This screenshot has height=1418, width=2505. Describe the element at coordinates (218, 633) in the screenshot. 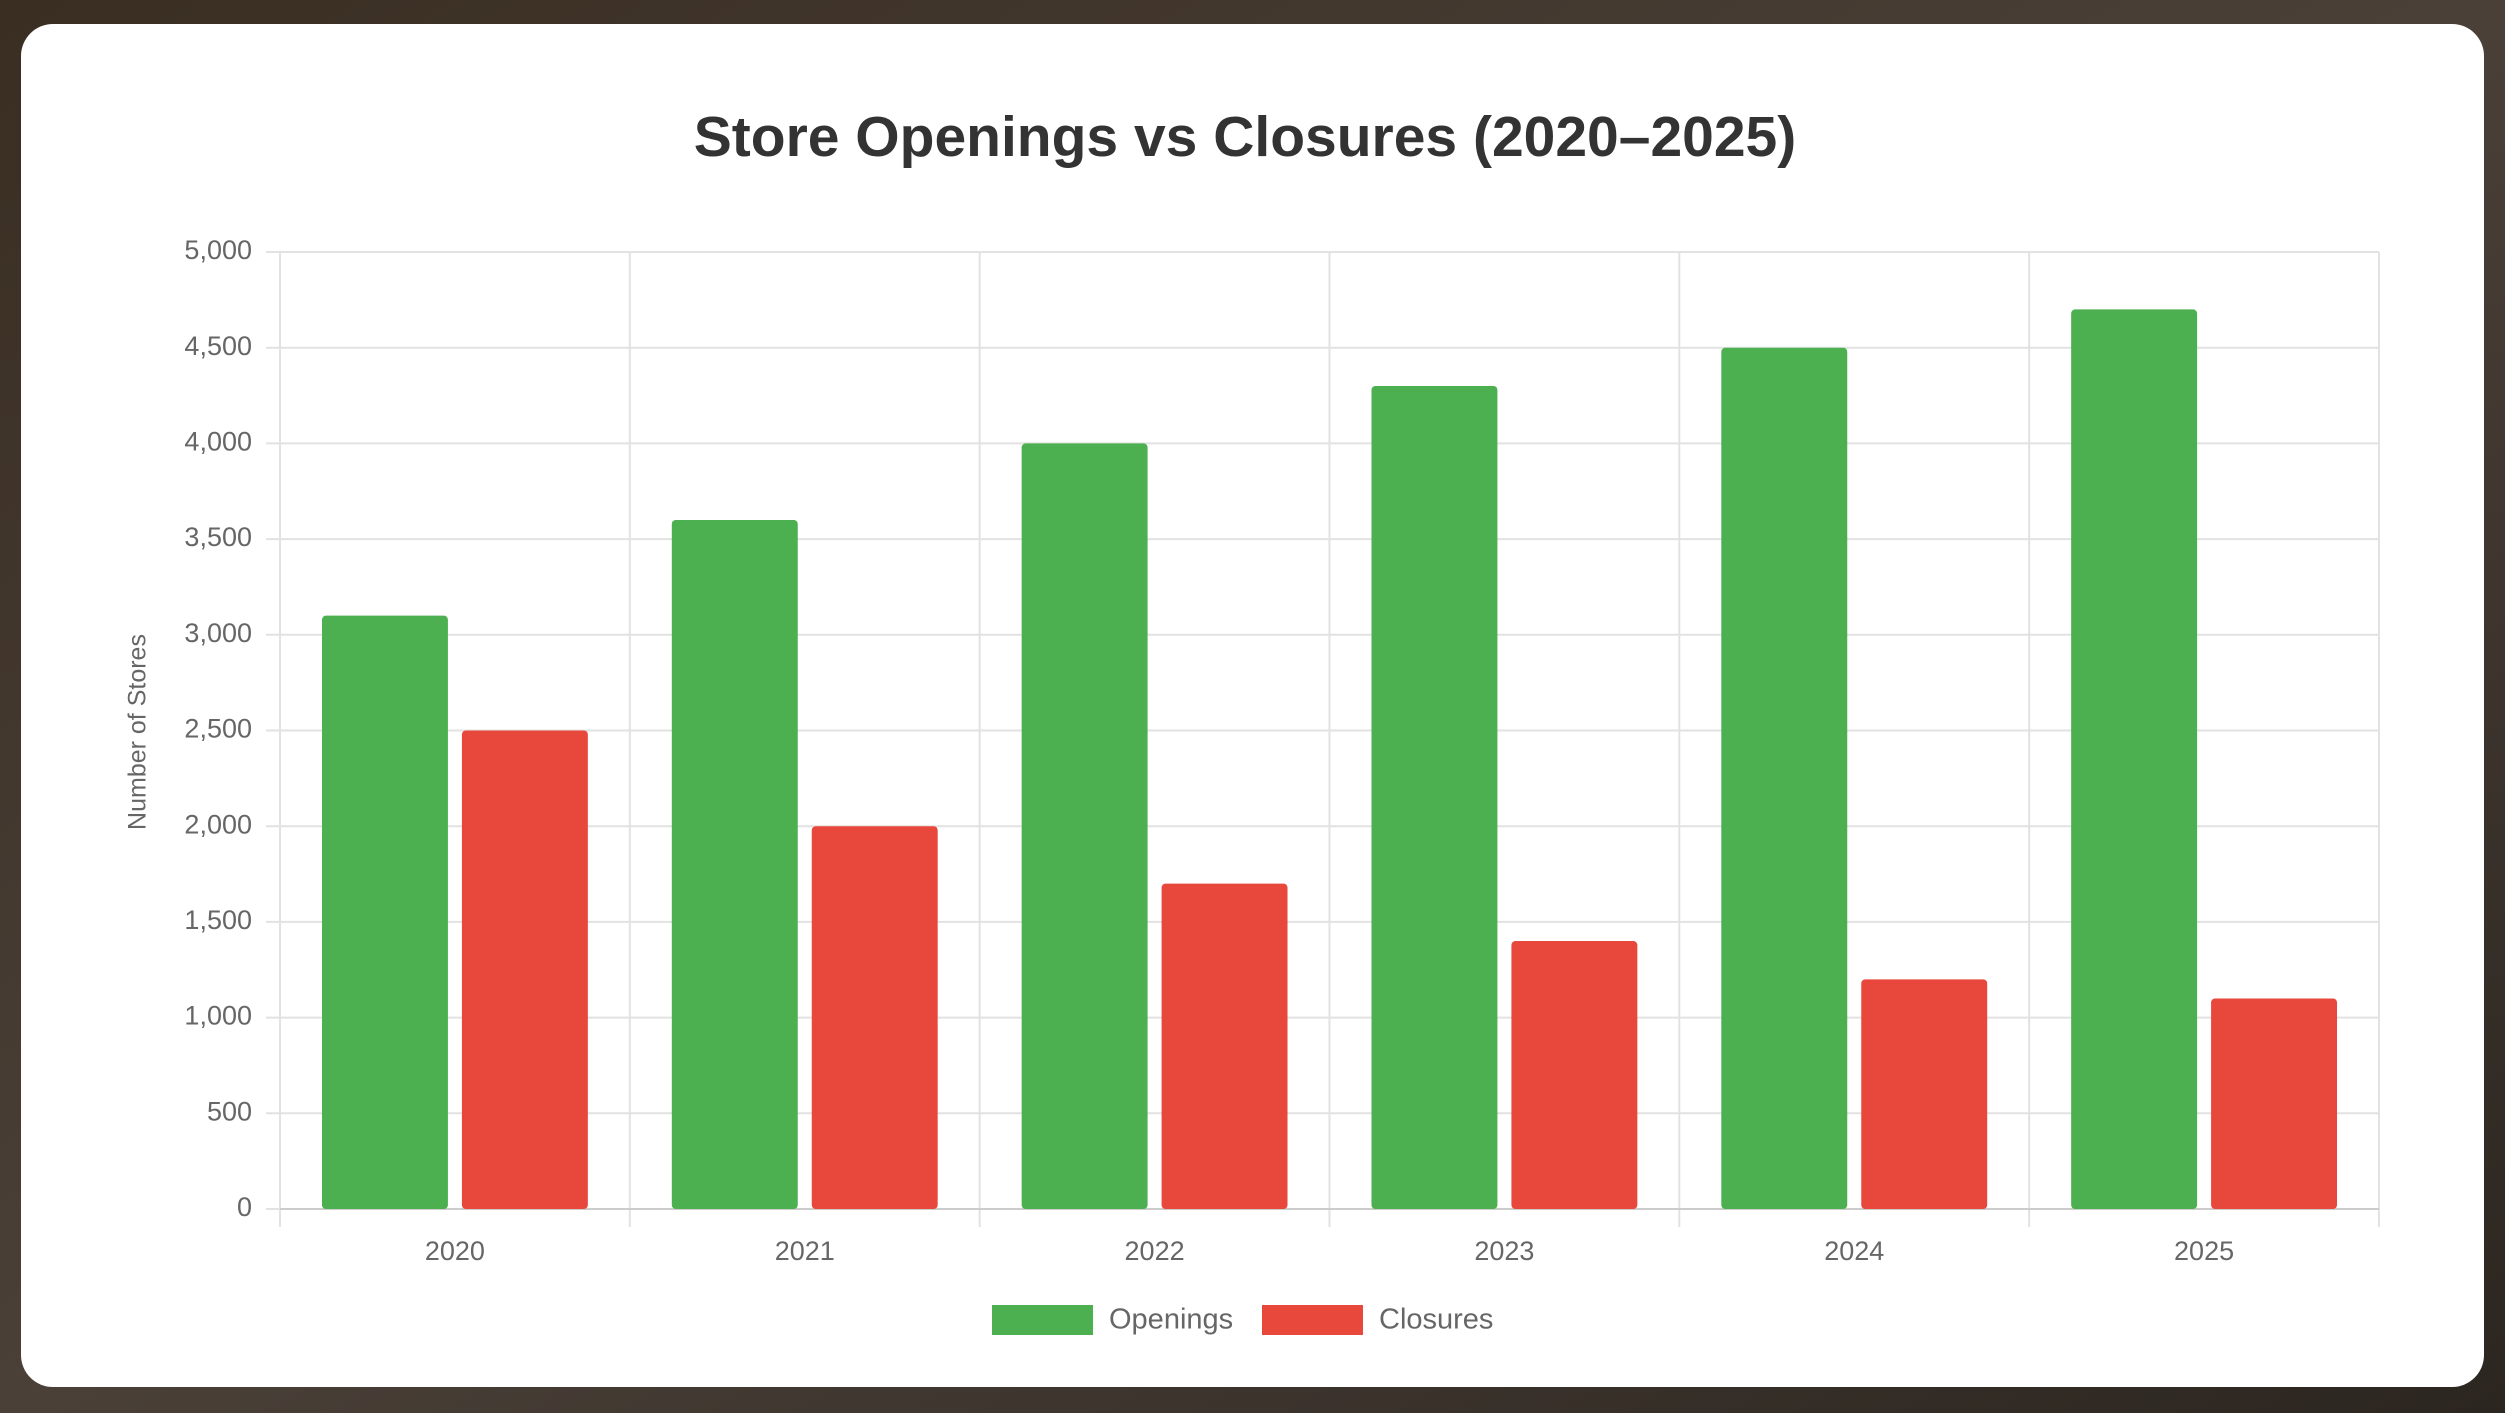

I see `y-tick-label: 3,000` at that location.